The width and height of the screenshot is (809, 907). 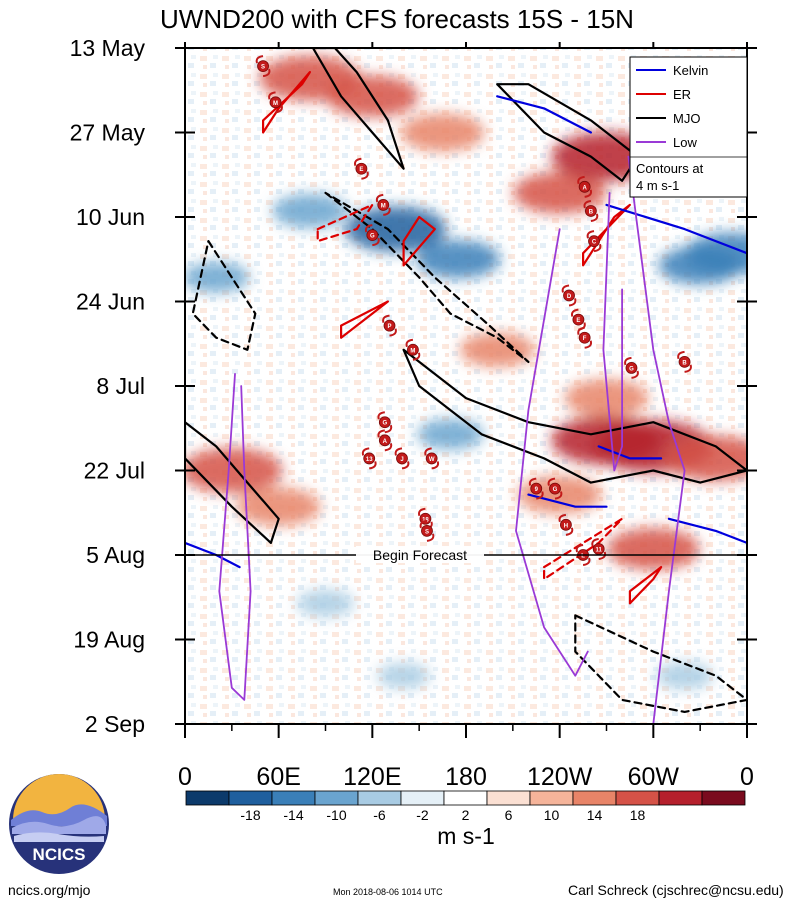 I want to click on colorbar-tick-label: 6, so click(x=509, y=815).